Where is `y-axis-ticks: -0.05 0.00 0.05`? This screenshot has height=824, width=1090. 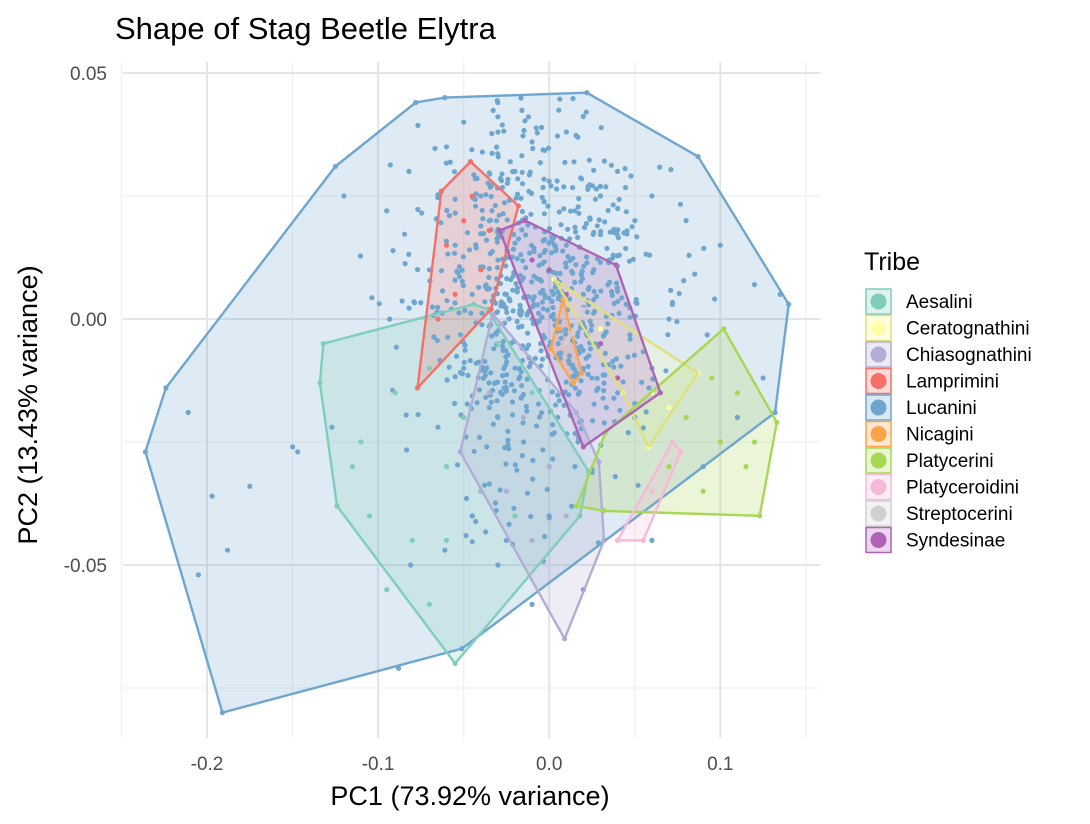 y-axis-ticks: -0.05 0.00 0.05 is located at coordinates (85, 320).